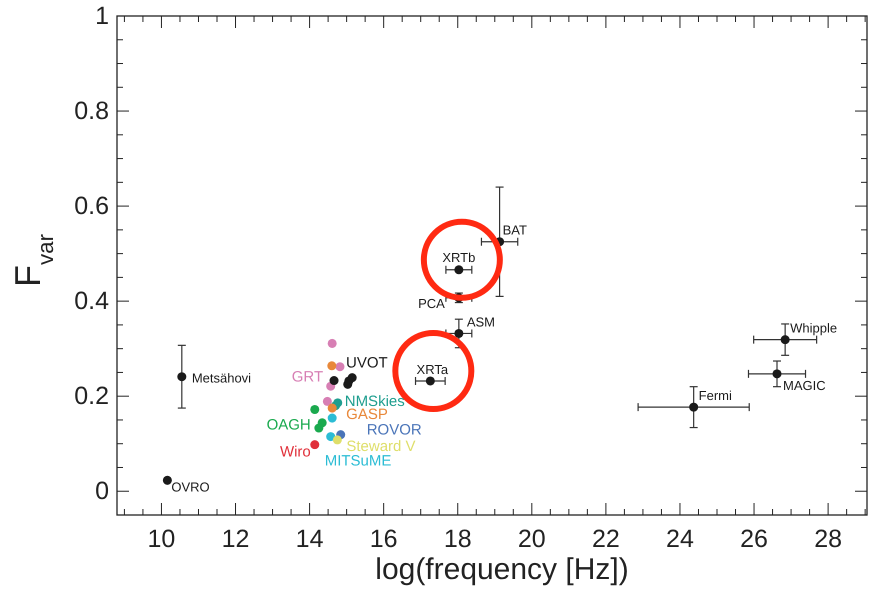 This screenshot has height=591, width=872. What do you see at coordinates (295, 451) in the screenshot?
I see `series-label: Wiro` at bounding box center [295, 451].